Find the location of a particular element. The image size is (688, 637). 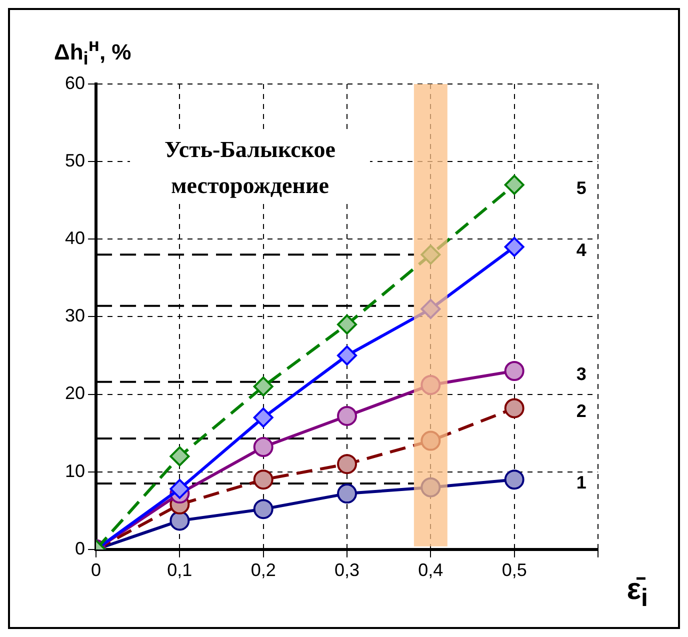

x-tick-label: 0 is located at coordinates (96, 570).